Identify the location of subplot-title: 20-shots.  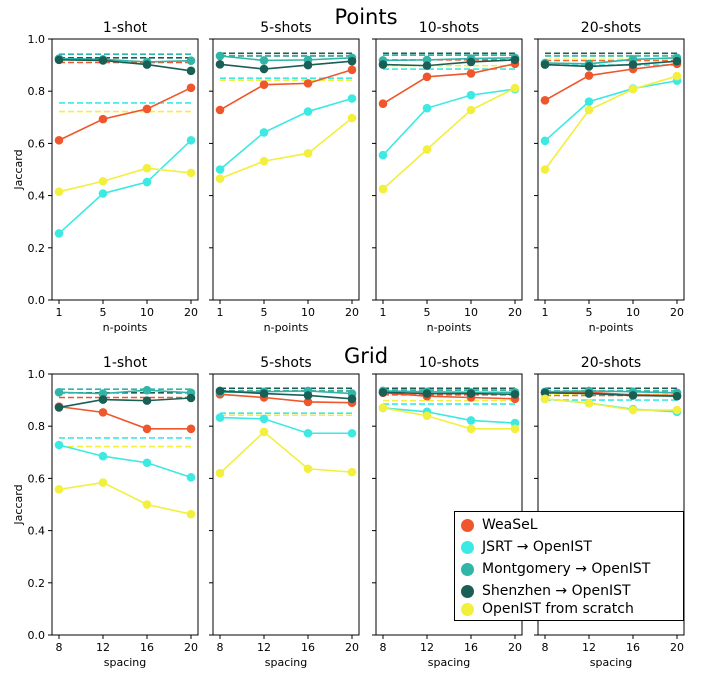
(611, 28).